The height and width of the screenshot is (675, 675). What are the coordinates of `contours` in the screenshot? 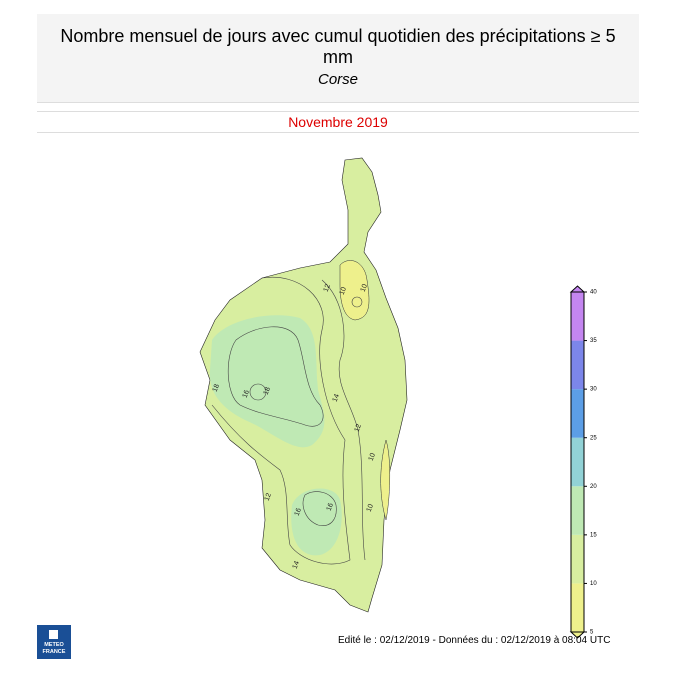 It's located at (288, 420).